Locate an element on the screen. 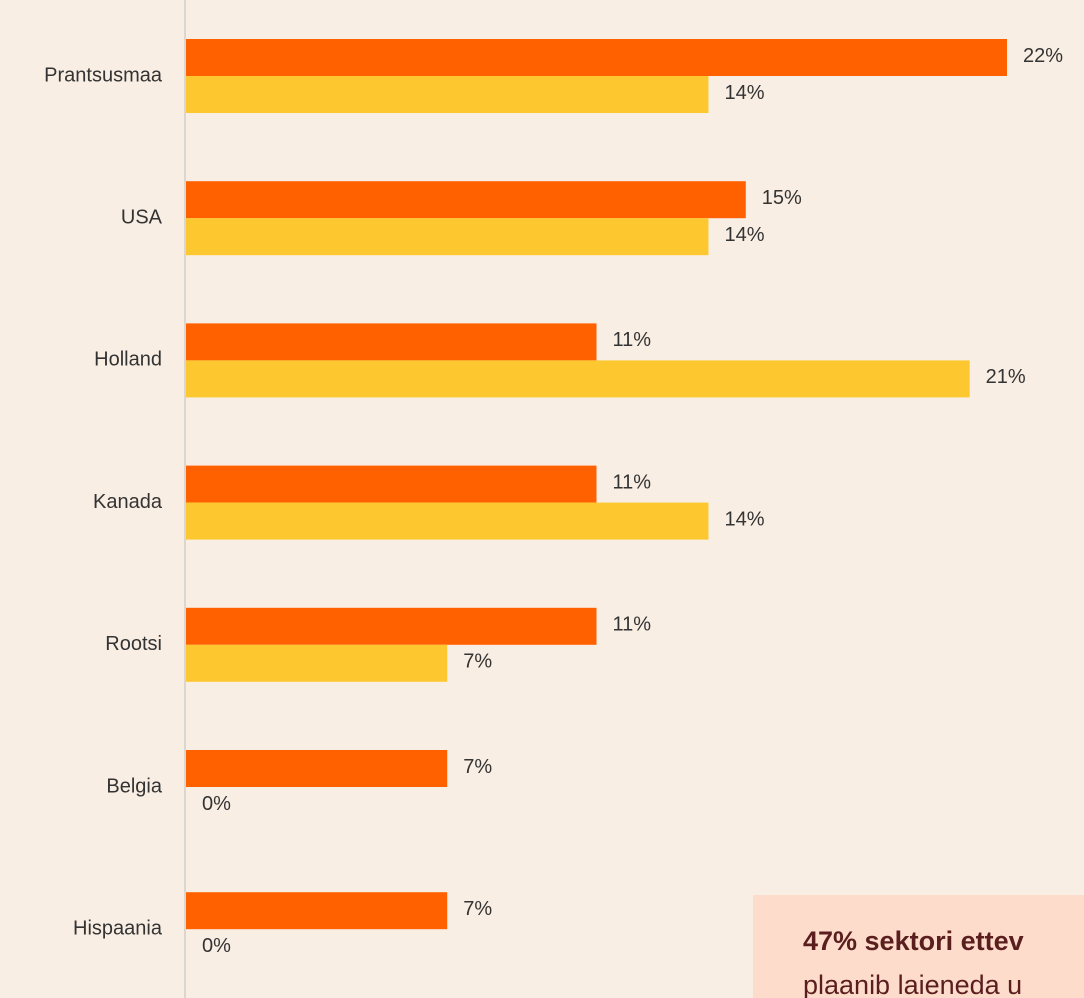  callout-text: 47% sektori ettev is located at coordinates (913, 941).